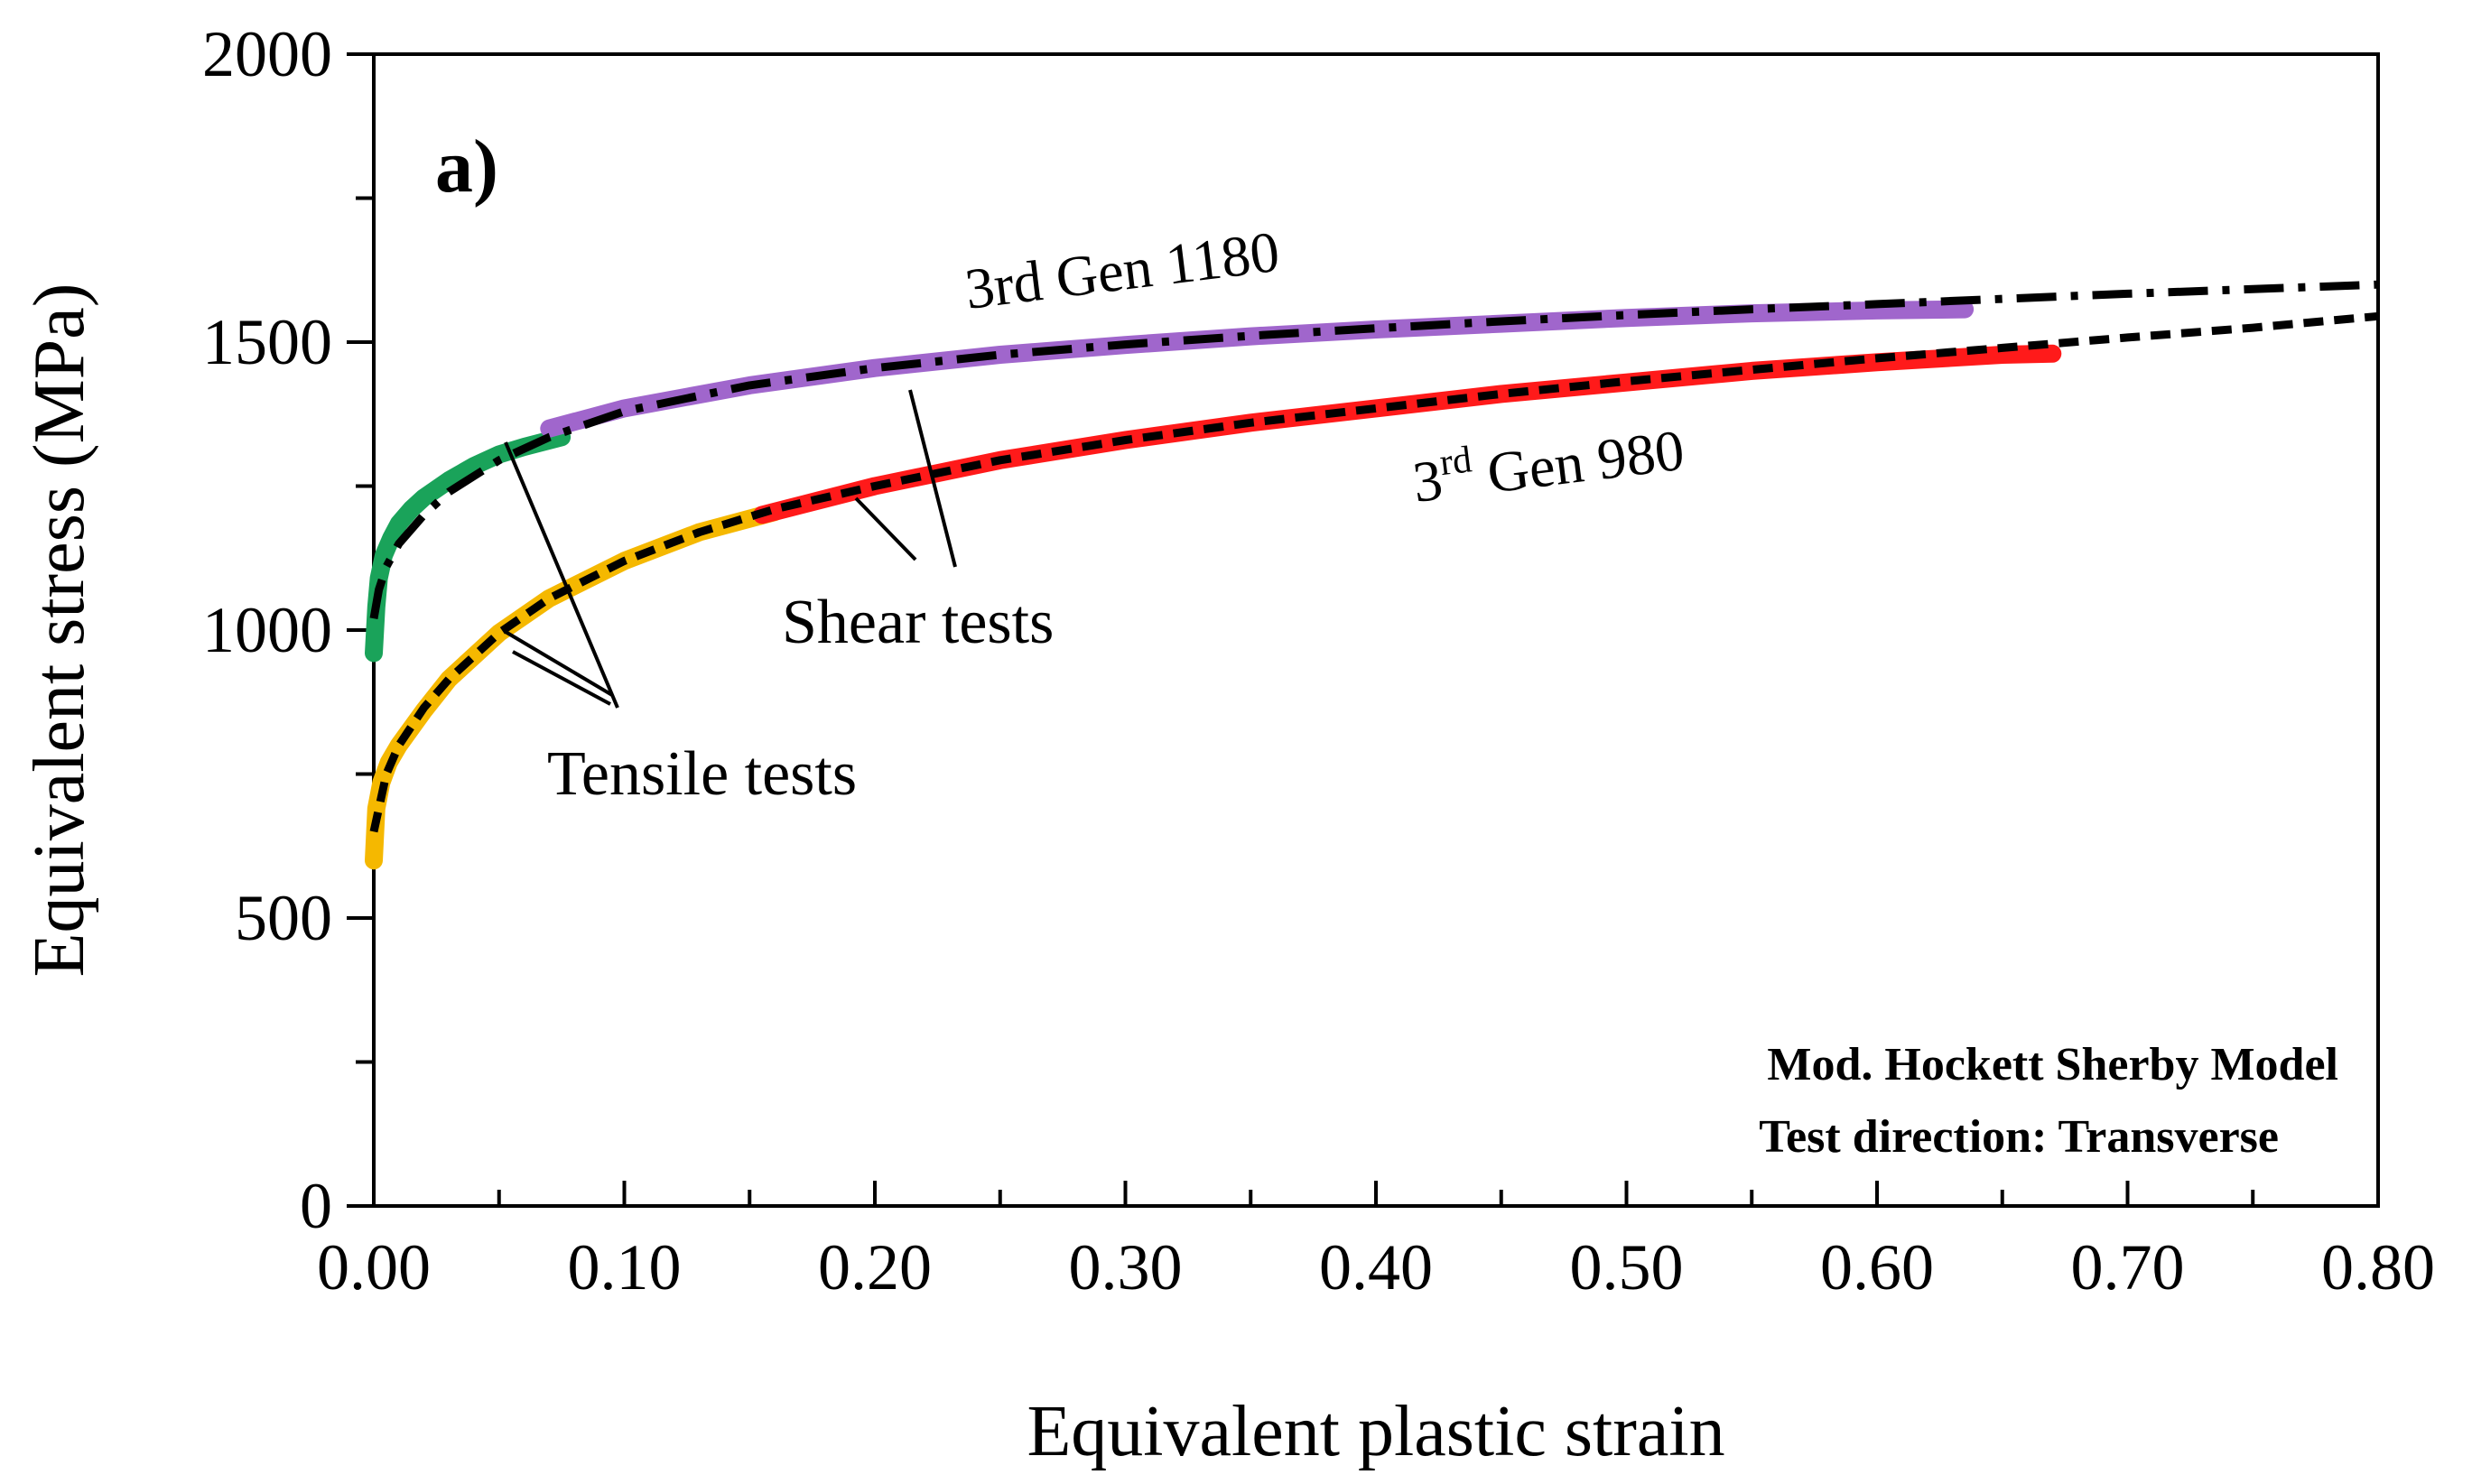 The height and width of the screenshot is (1484, 2472). I want to click on x-tick-label: 0.70, so click(2128, 1267).